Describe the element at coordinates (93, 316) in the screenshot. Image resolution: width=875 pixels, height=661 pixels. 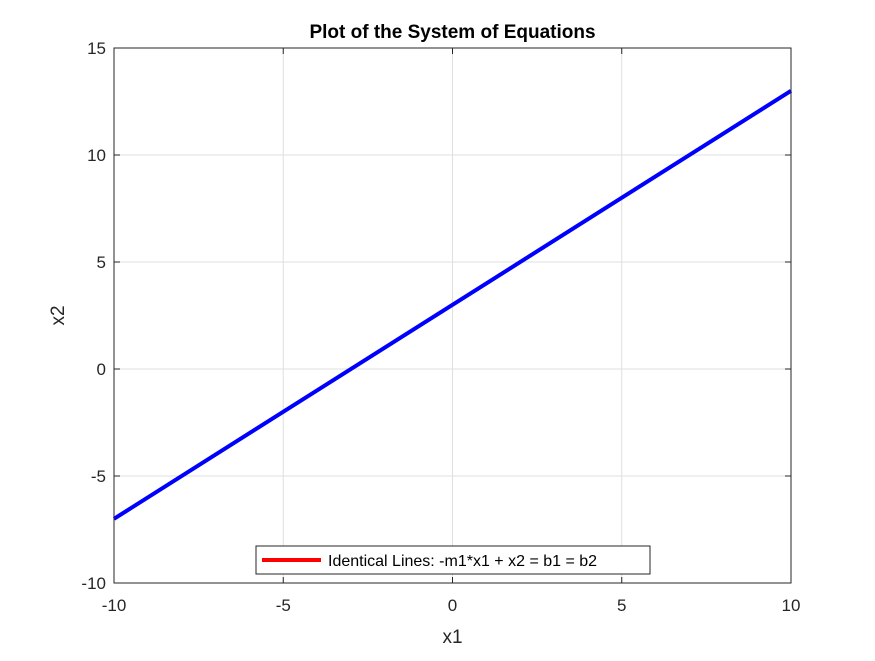
I see `y-tick-labels: -10 -5 0 5 10 15` at that location.